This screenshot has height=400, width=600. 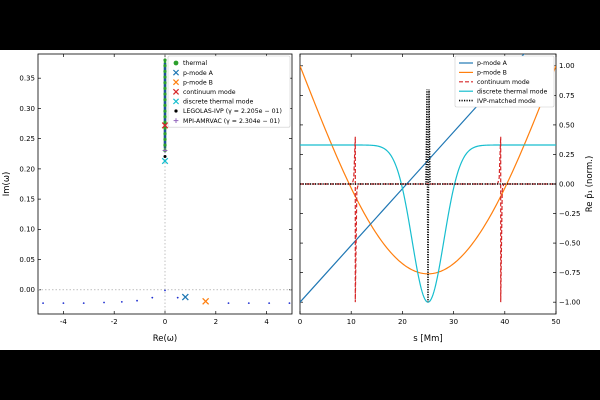 What do you see at coordinates (556, 322) in the screenshot?
I see `eigenfunction-x-tick-label: 50` at bounding box center [556, 322].